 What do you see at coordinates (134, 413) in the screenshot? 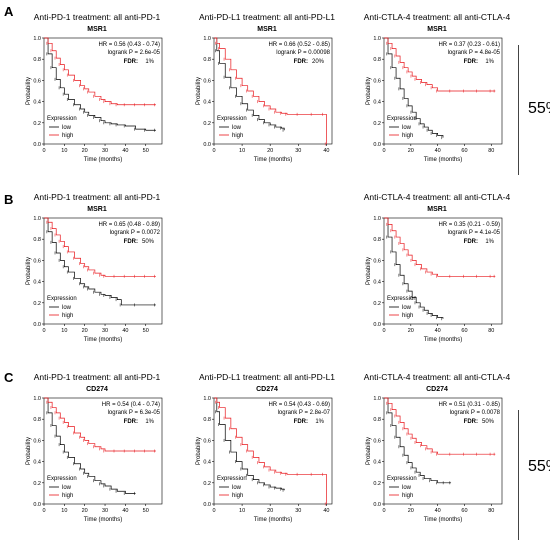
I see `logrank-p: logrank P = 6.3e-05` at bounding box center [134, 413].